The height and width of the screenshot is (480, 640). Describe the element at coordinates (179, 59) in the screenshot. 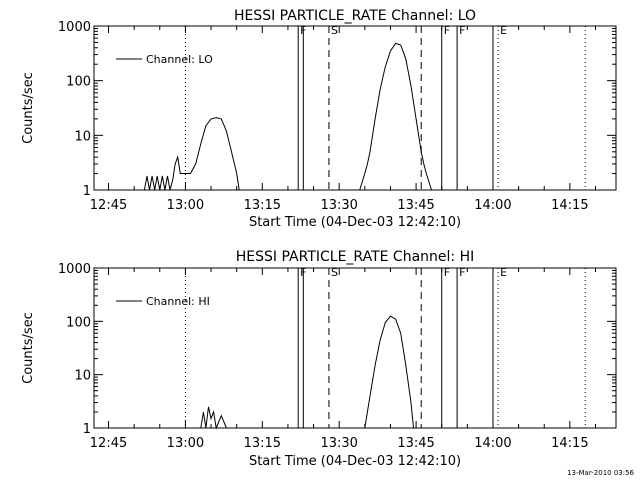

I see `legend-label: Channel: LO` at that location.